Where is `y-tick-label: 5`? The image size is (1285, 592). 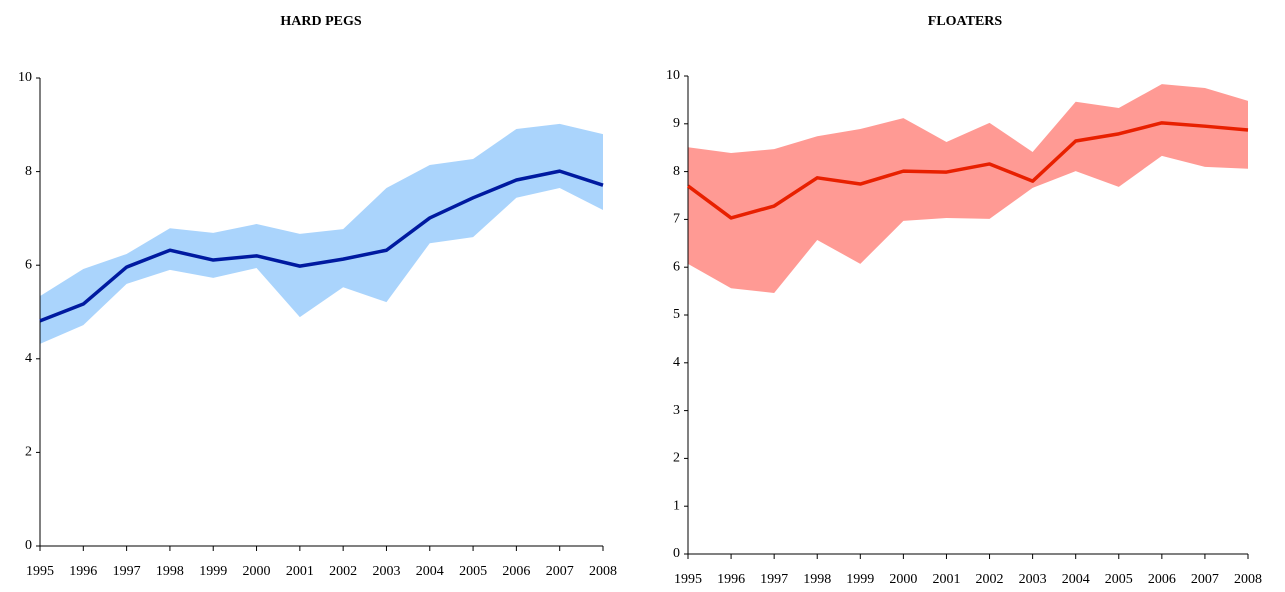
y-tick-label: 5 is located at coordinates (676, 314).